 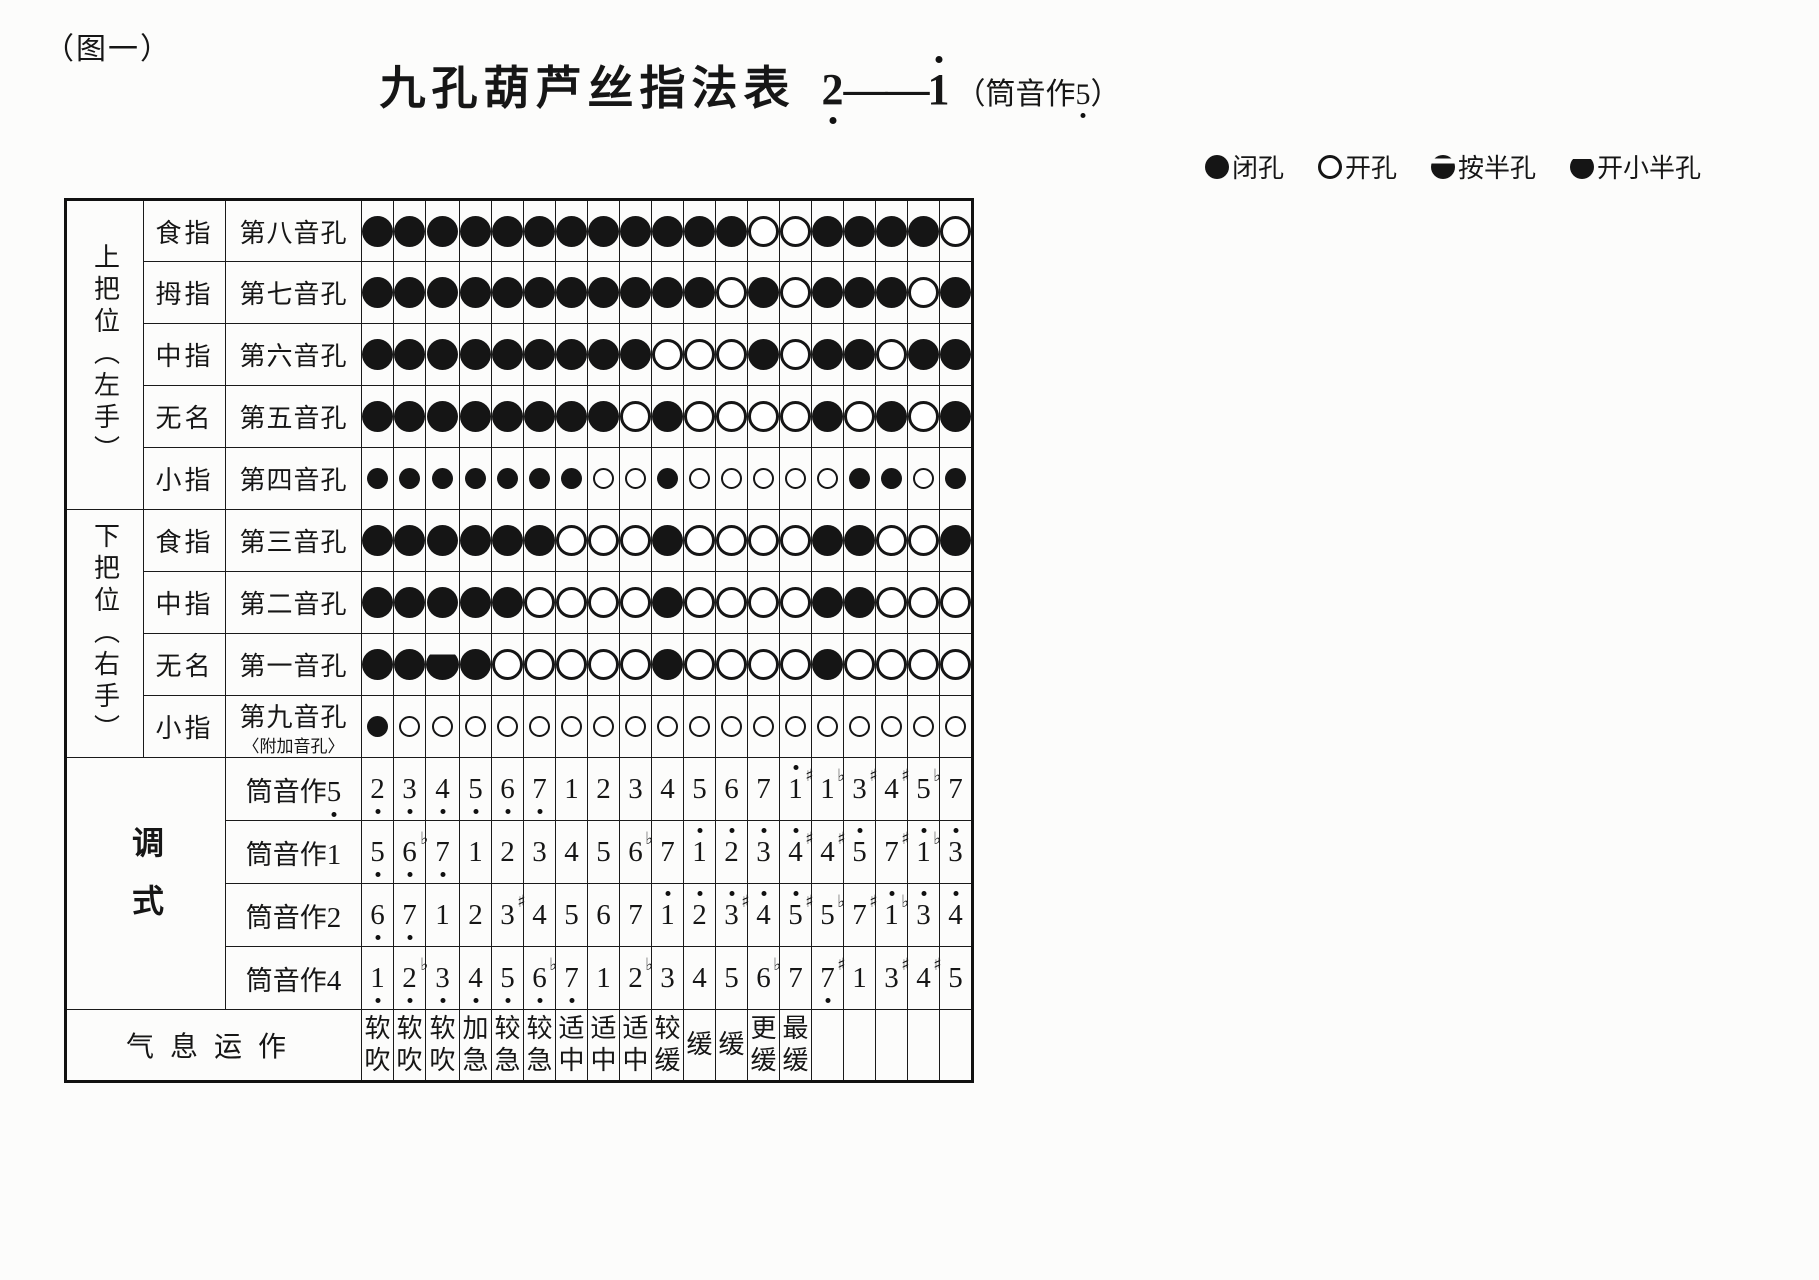 I want to click on mode-cell-m3-c16: ♯ 1, so click(x=856, y=978).